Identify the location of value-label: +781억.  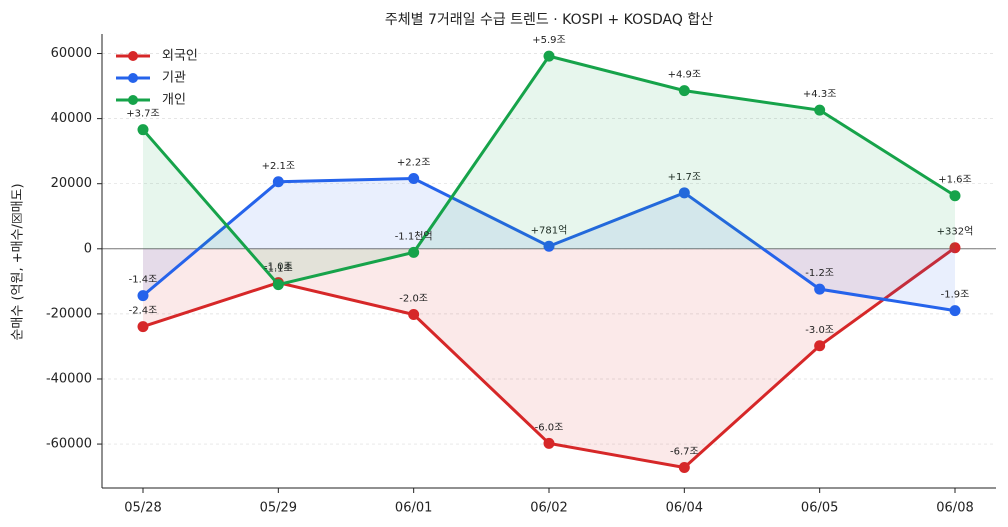
(549, 230).